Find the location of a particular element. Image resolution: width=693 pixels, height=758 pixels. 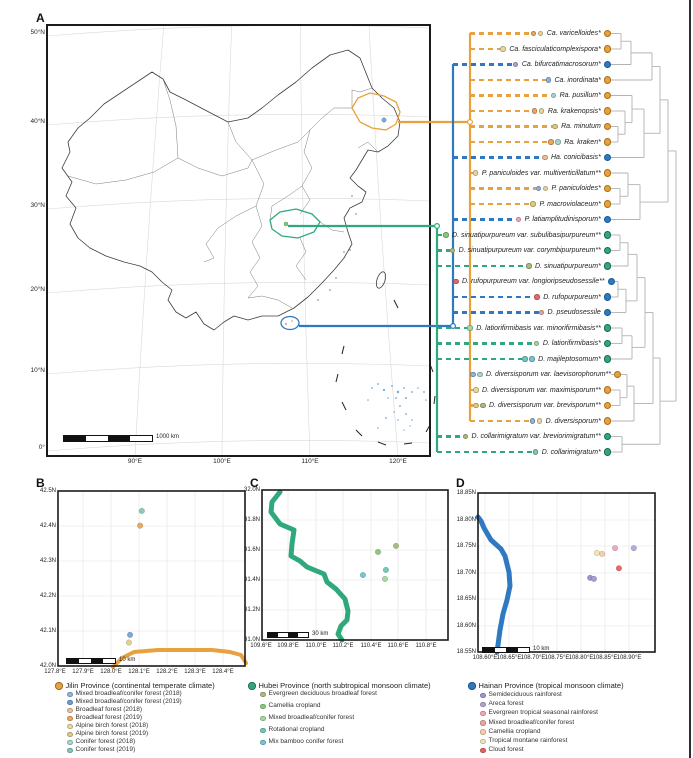

panel-D-x-tick-label: 108.80°E is located at coordinates (581, 658).